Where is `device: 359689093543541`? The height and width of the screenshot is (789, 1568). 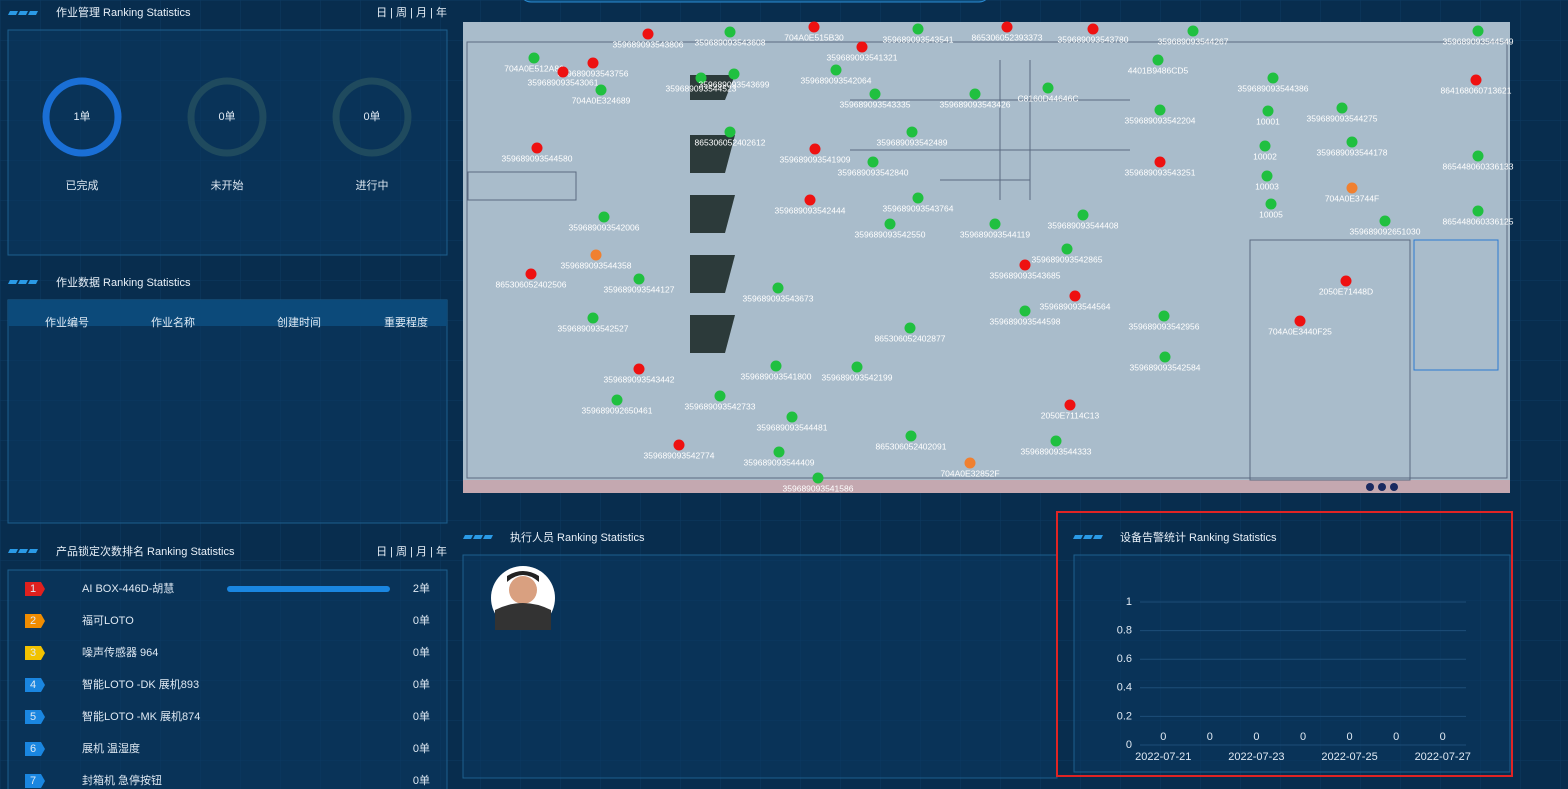 device: 359689093543541 is located at coordinates (918, 34).